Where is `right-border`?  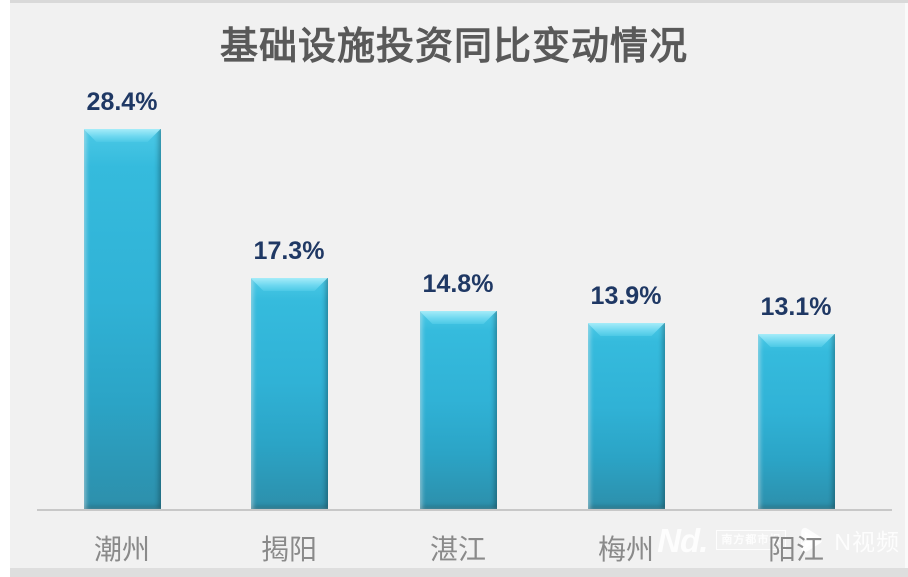 right-border is located at coordinates (906, 285).